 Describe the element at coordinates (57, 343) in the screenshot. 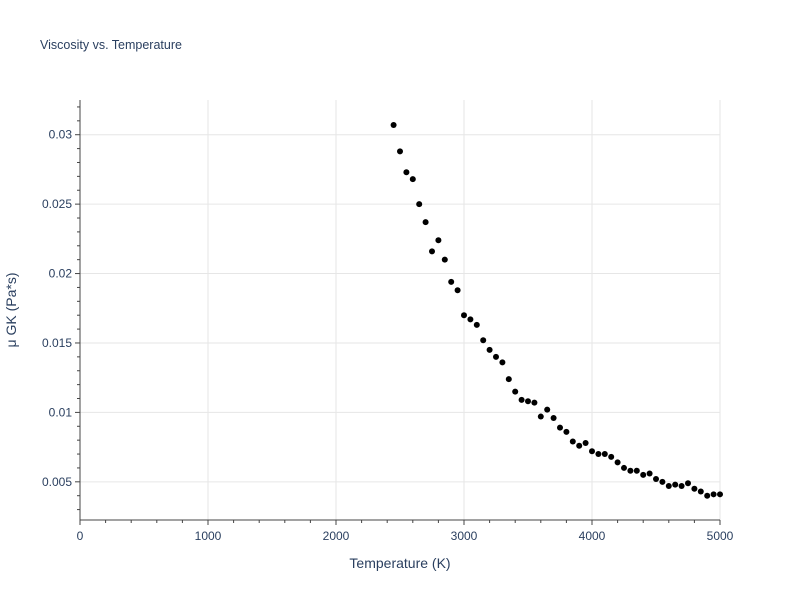

I see `y-tick-label: 0.015` at that location.